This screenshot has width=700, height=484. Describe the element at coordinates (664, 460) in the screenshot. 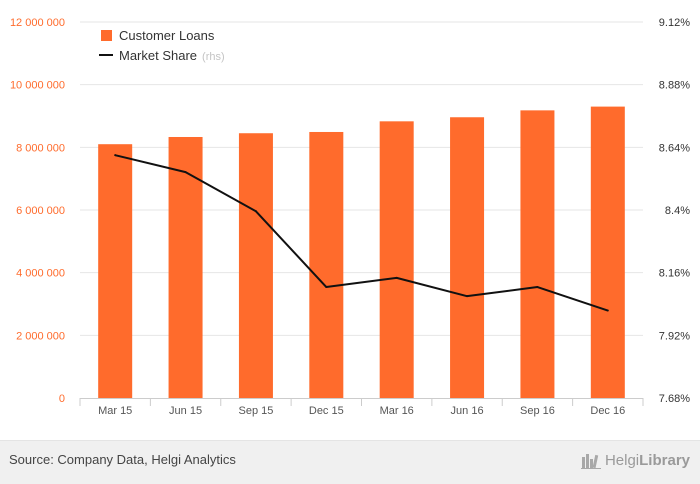

I see `logo-word-strong: Library` at that location.